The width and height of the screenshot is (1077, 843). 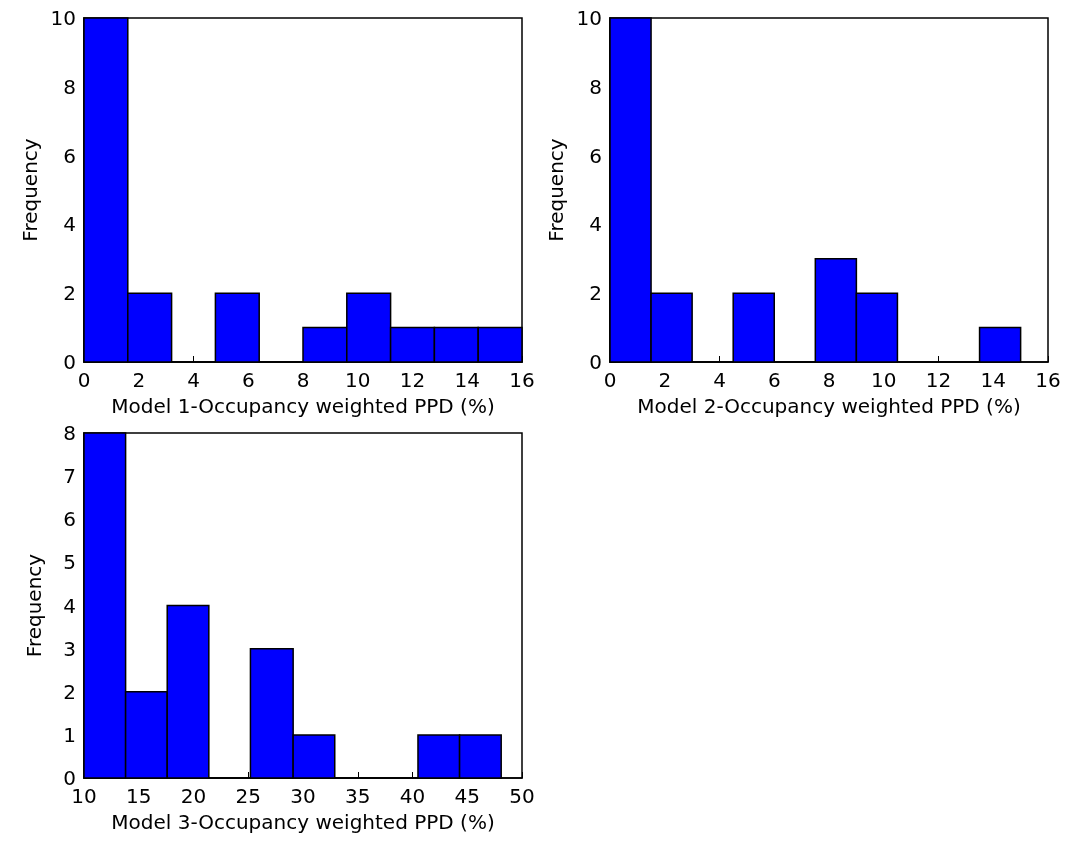 I want to click on x-tick-label: 20, so click(x=193, y=796).